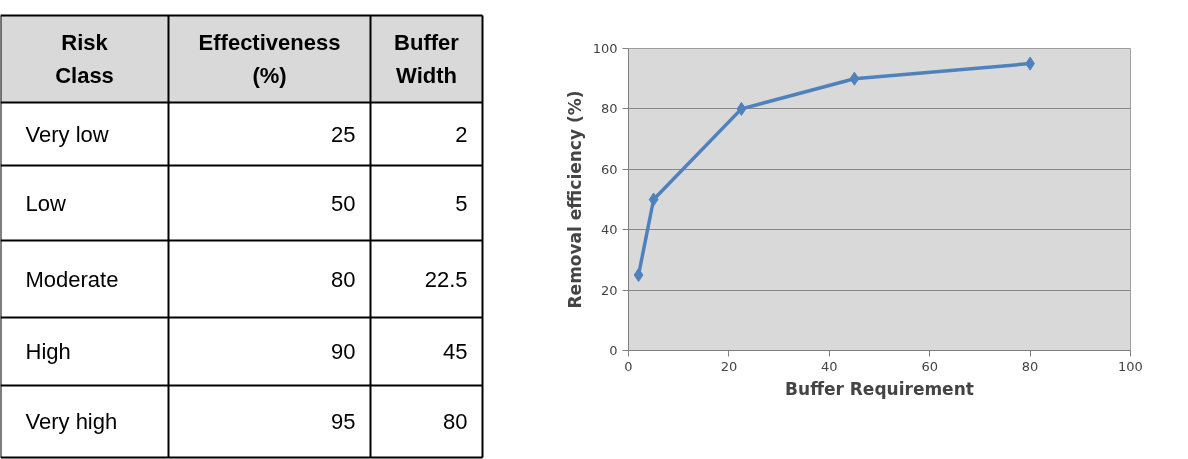 The width and height of the screenshot is (1188, 459). I want to click on x-axis-title: Buffer Requirement, so click(879, 388).